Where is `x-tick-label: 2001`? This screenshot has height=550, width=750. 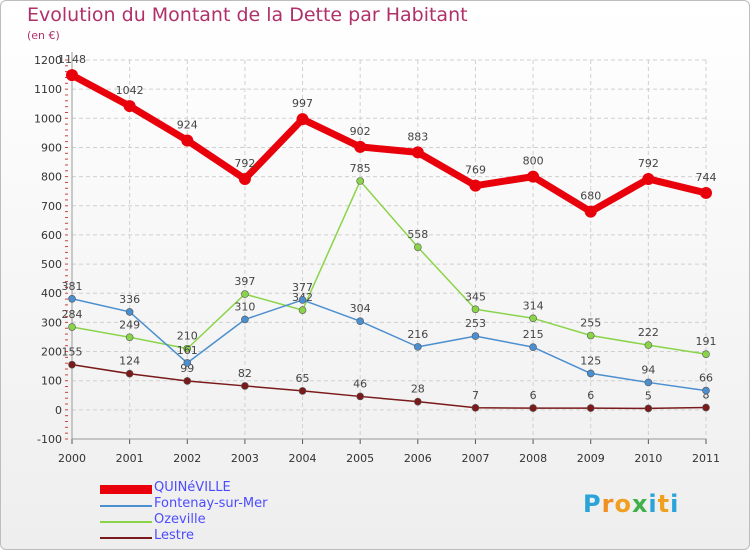
x-tick-label: 2001 is located at coordinates (130, 458).